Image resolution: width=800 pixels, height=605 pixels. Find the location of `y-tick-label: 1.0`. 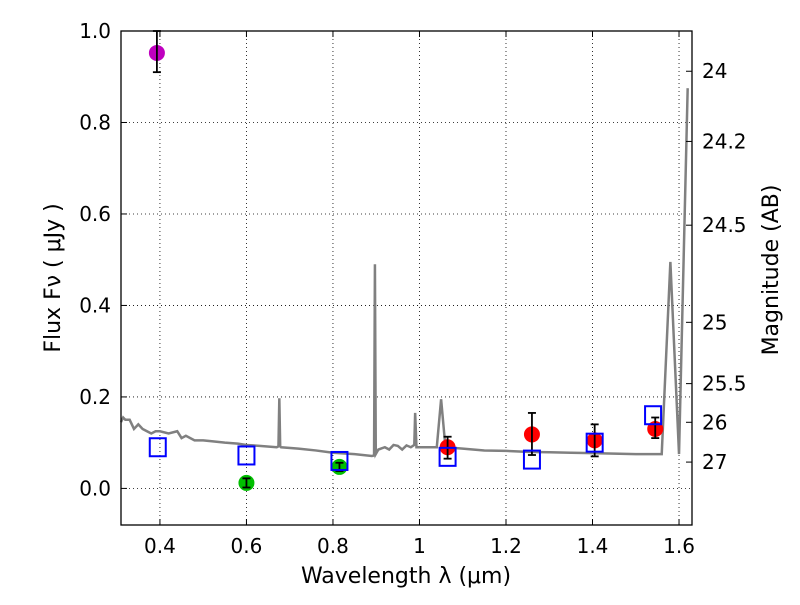

y-tick-label: 1.0 is located at coordinates (95, 31).